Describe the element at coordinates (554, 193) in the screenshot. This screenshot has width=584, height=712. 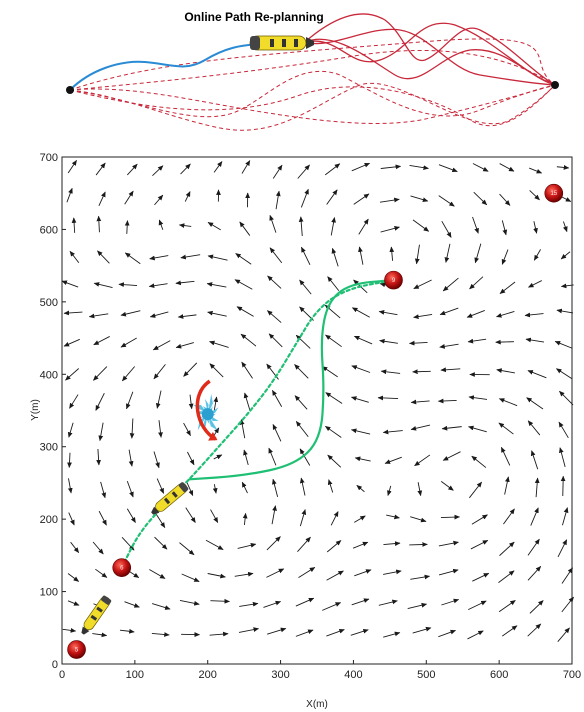
I see `waypoint-marker: 15` at that location.